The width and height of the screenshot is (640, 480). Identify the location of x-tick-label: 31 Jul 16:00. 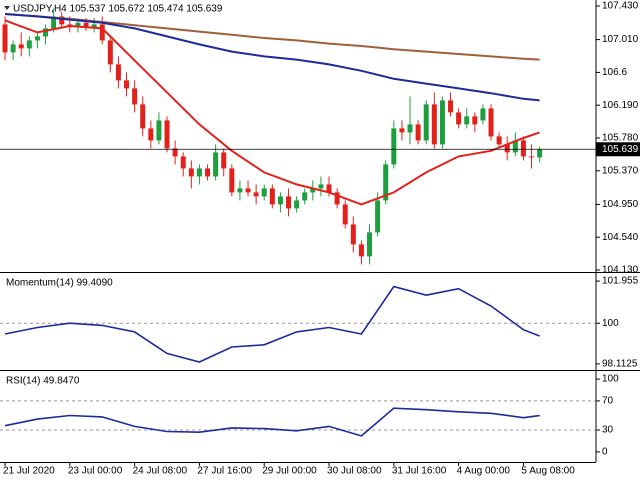
(419, 471).